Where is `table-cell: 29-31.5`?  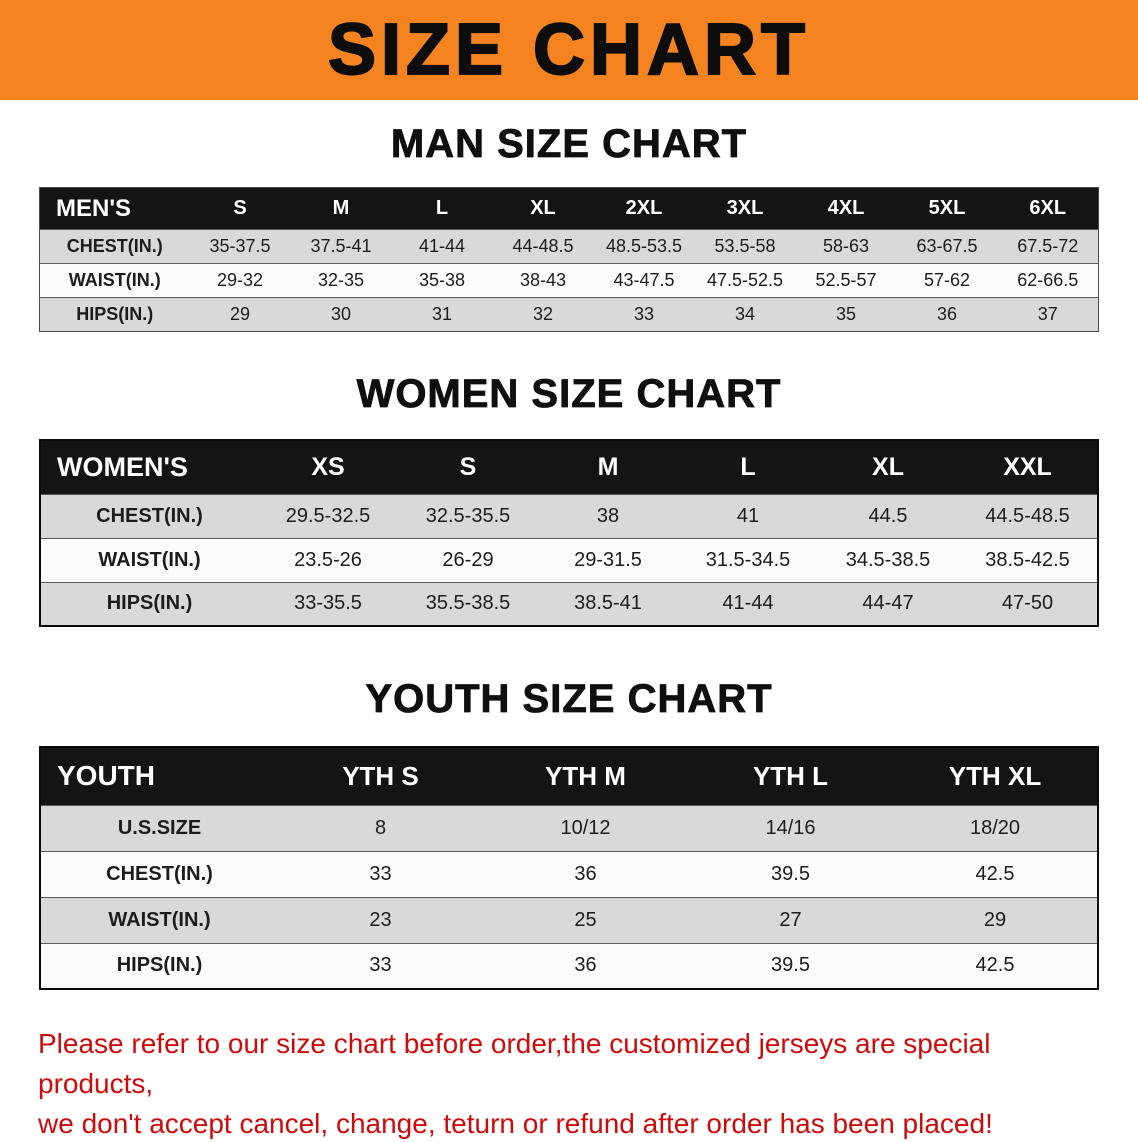
table-cell: 29-31.5 is located at coordinates (608, 560).